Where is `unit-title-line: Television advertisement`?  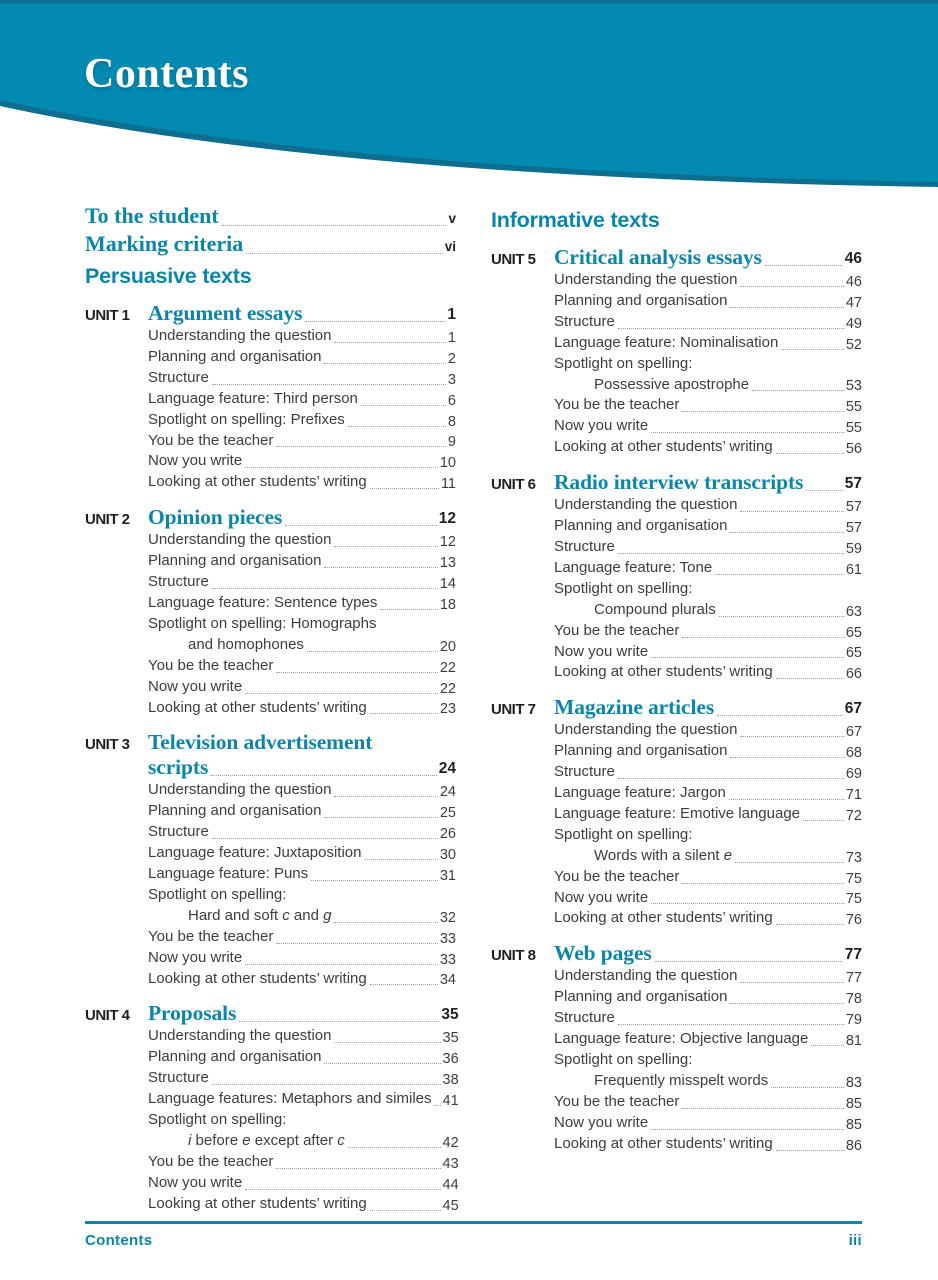
unit-title-line: Television advertisement is located at coordinates (260, 742).